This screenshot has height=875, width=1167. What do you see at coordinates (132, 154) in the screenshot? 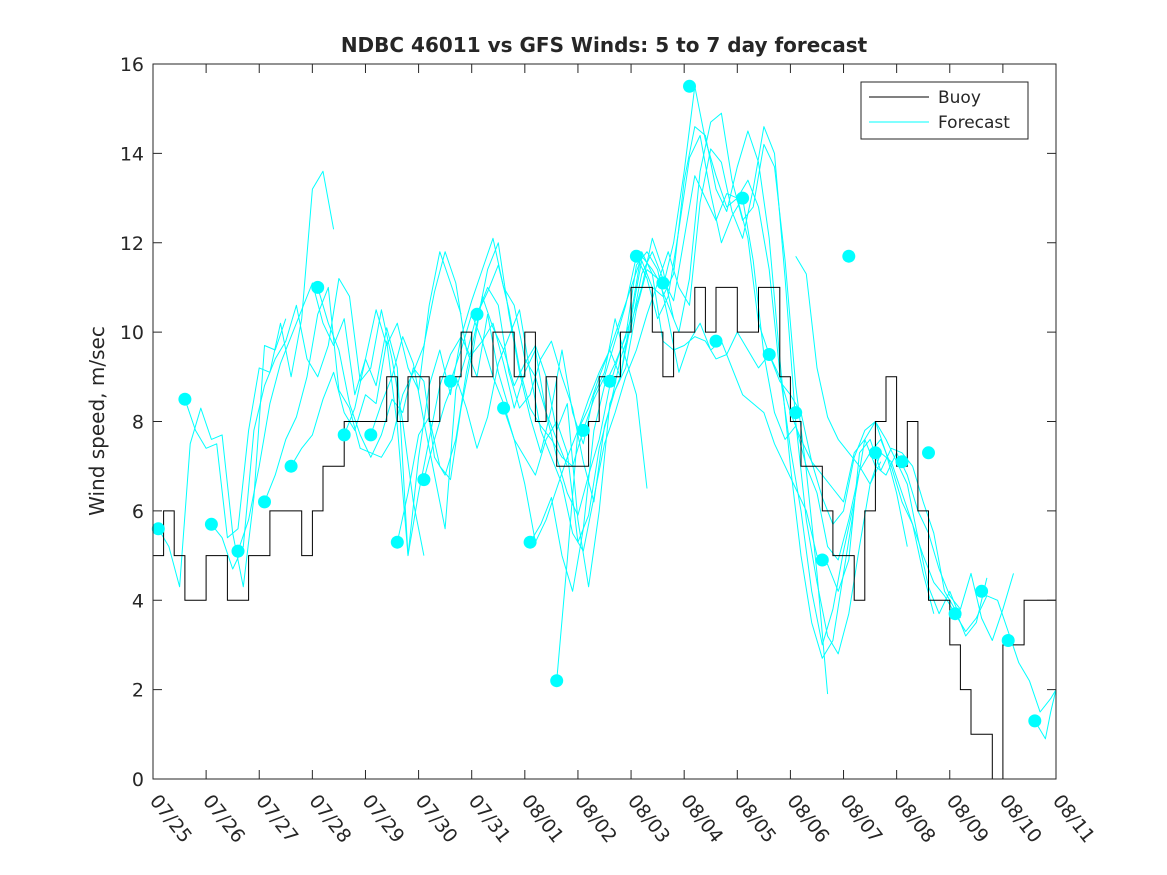
I see `y-tick-label: 14` at bounding box center [132, 154].